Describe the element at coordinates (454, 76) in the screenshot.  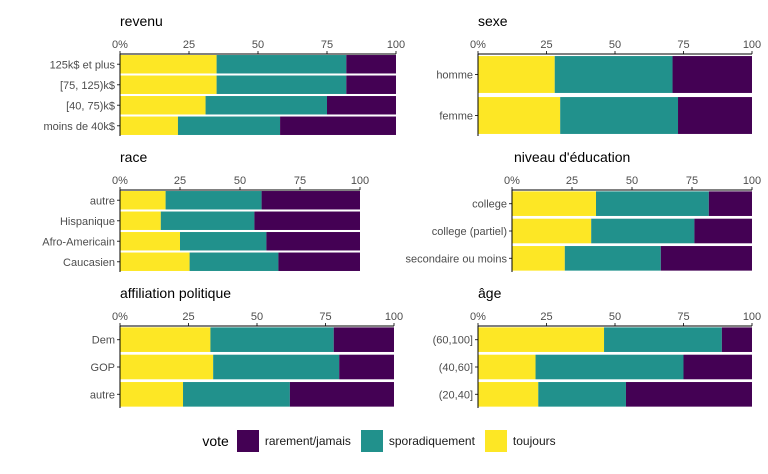
I see `y-tick-label: homme` at that location.